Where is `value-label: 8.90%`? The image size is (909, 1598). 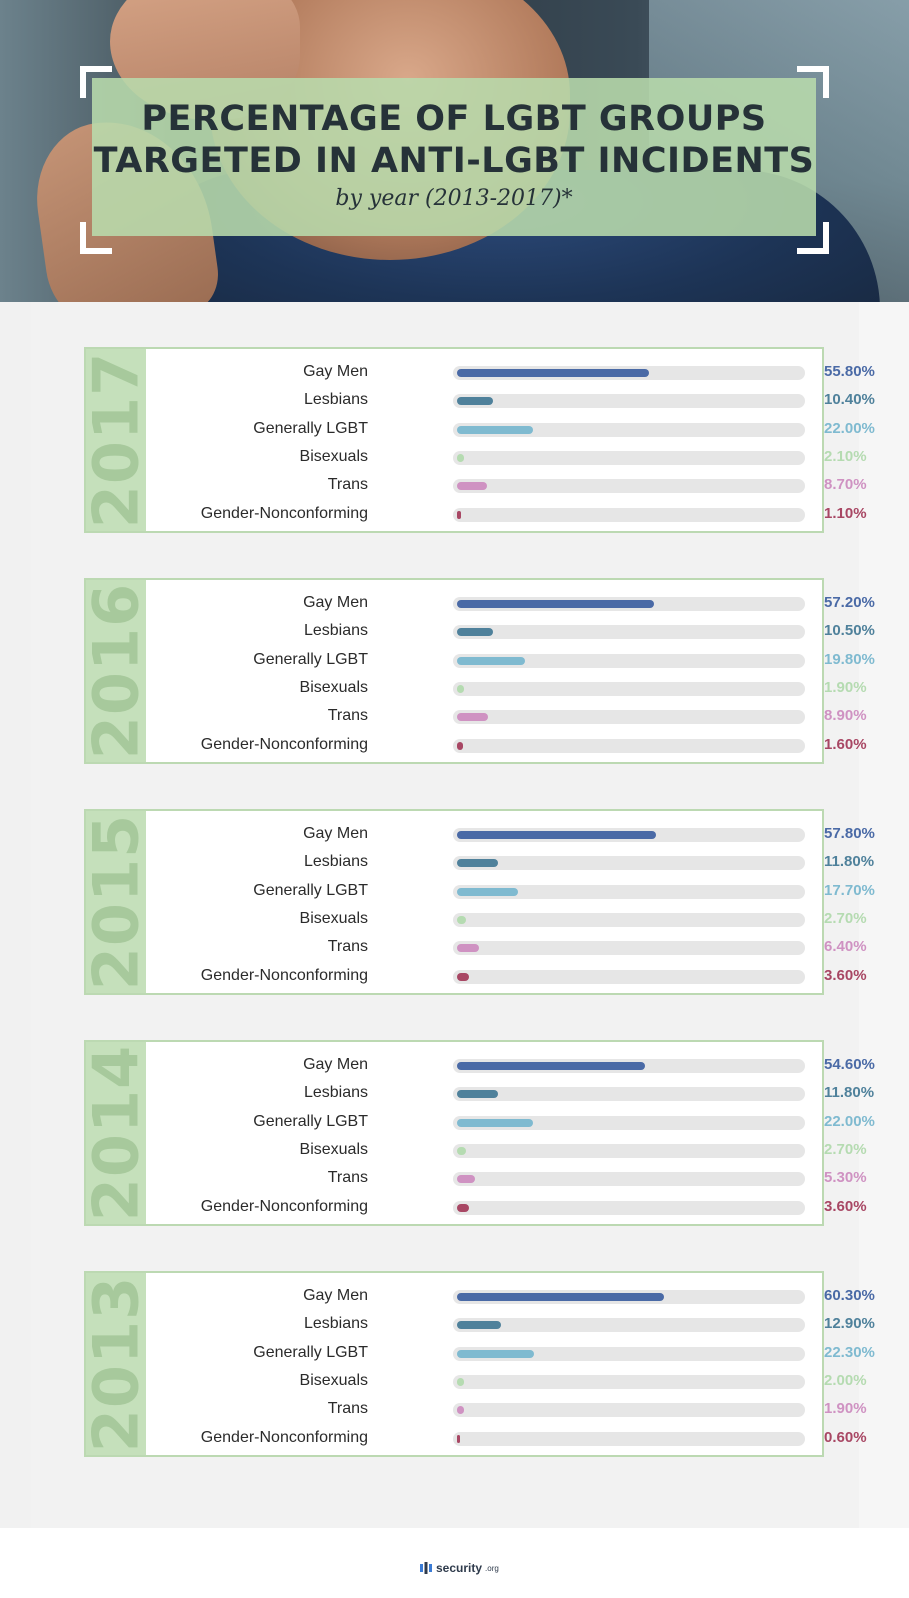 value-label: 8.90% is located at coordinates (845, 716).